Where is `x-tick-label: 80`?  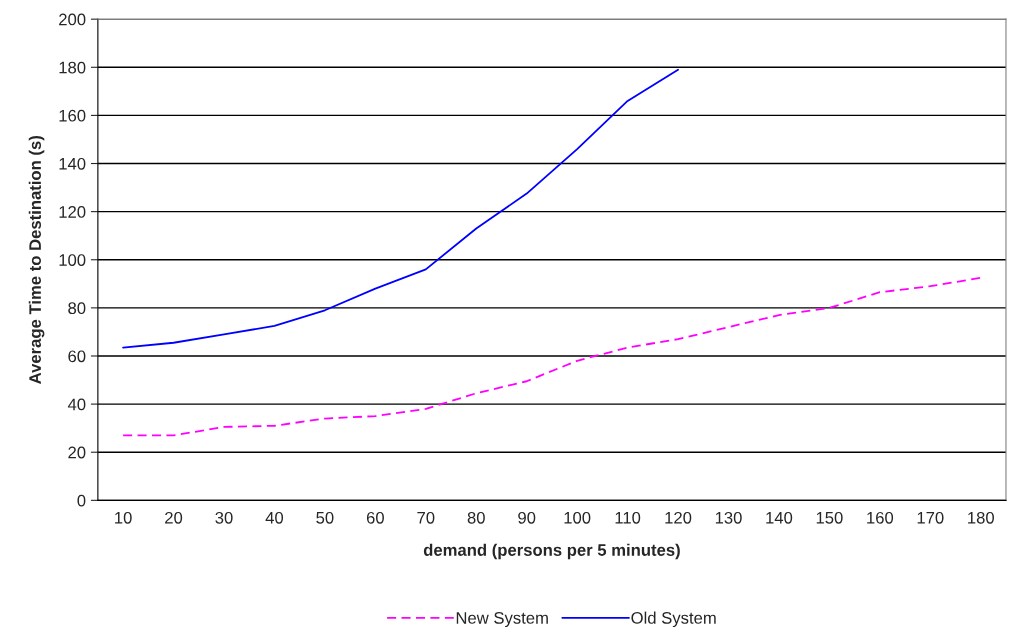
x-tick-label: 80 is located at coordinates (476, 517).